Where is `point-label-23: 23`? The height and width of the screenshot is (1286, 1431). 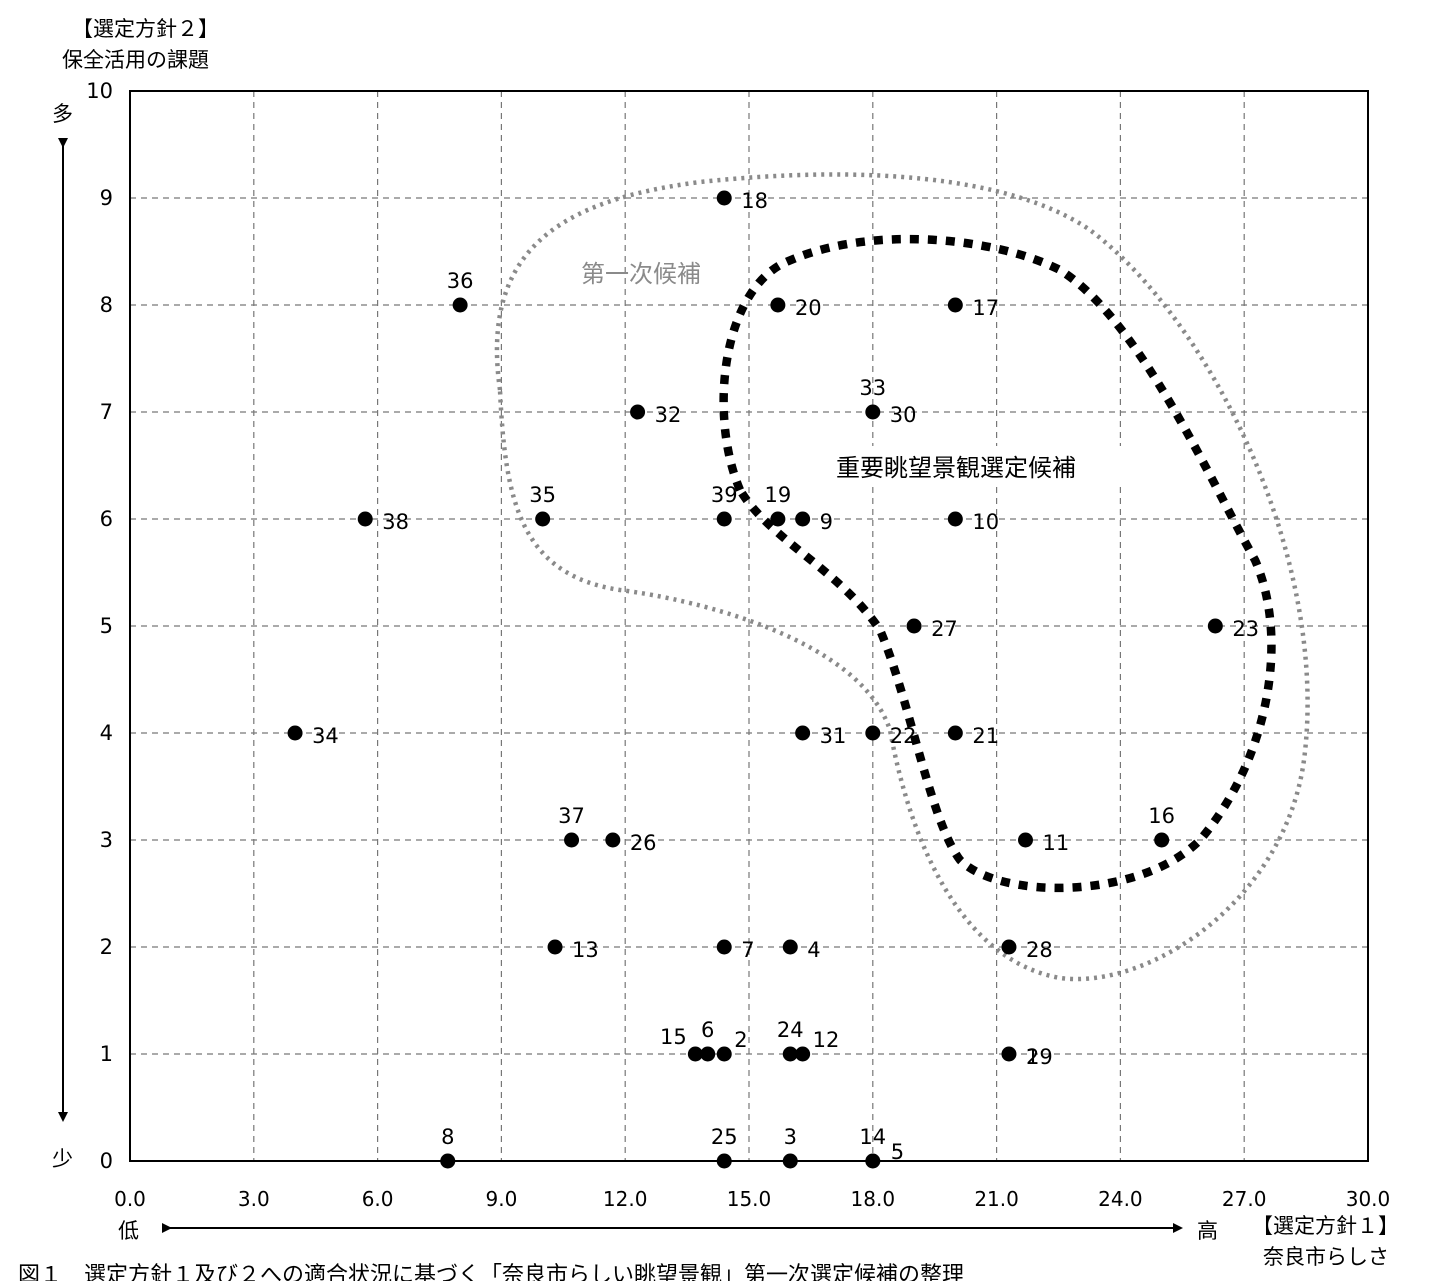 point-label-23: 23 is located at coordinates (1245, 629).